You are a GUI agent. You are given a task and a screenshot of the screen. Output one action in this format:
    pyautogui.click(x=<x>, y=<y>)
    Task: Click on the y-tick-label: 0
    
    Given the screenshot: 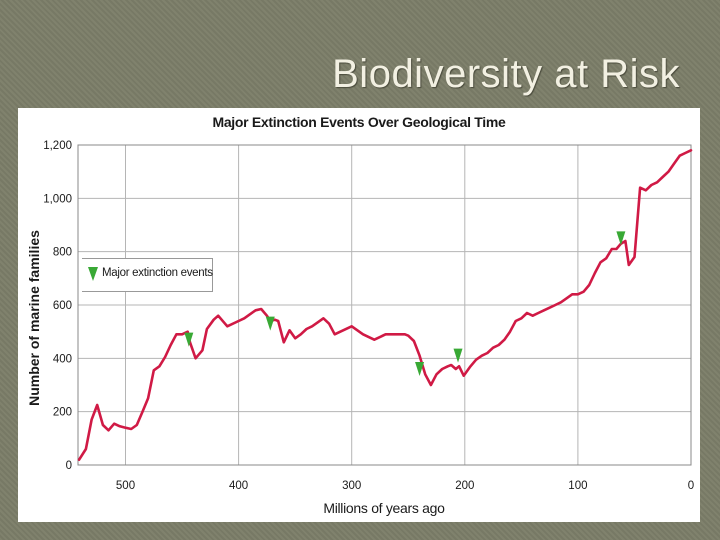 What is the action you would take?
    pyautogui.click(x=69, y=466)
    